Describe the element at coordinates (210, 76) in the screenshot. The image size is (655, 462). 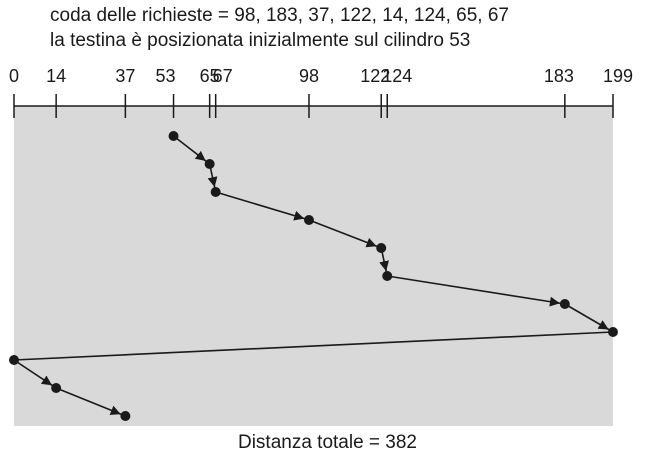
I see `tick-label: 65` at that location.